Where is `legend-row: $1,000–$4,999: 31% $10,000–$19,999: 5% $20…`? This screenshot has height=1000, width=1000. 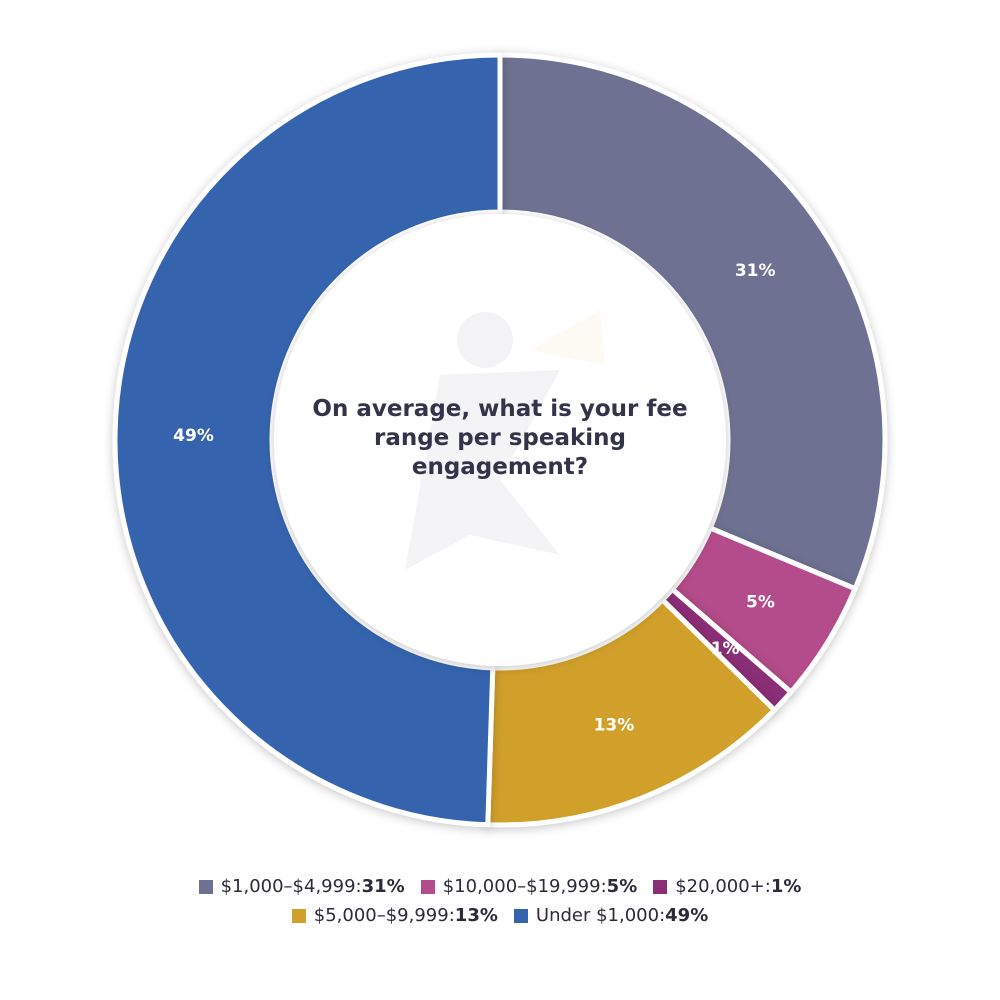 legend-row: $1,000–$4,999: 31% $10,000–$19,999: 5% $20… is located at coordinates (500, 886).